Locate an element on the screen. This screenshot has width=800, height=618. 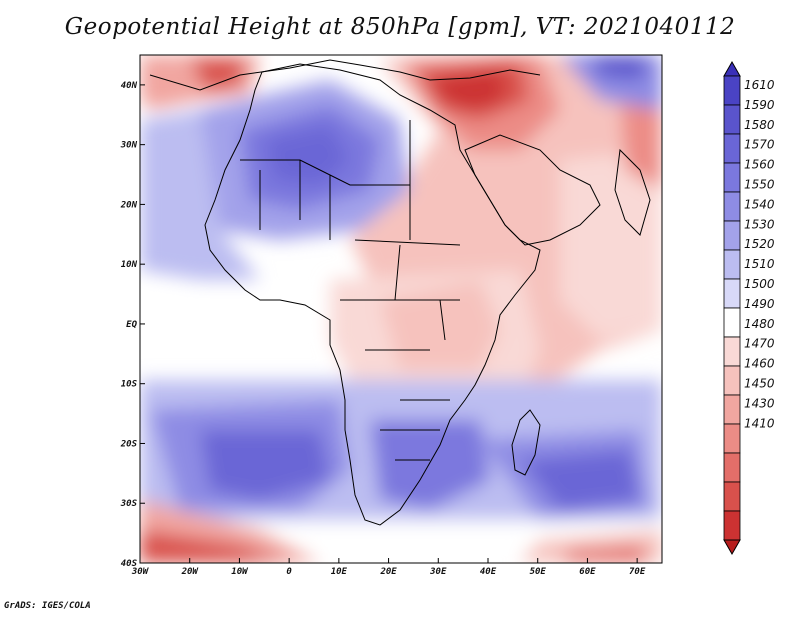
colorbar-label: 1590 is located at coordinates (759, 105).